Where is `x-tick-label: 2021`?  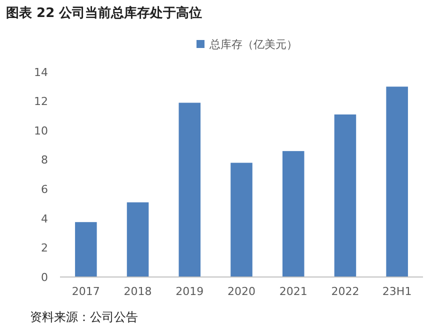
x-tick-label: 2021 is located at coordinates (293, 291).